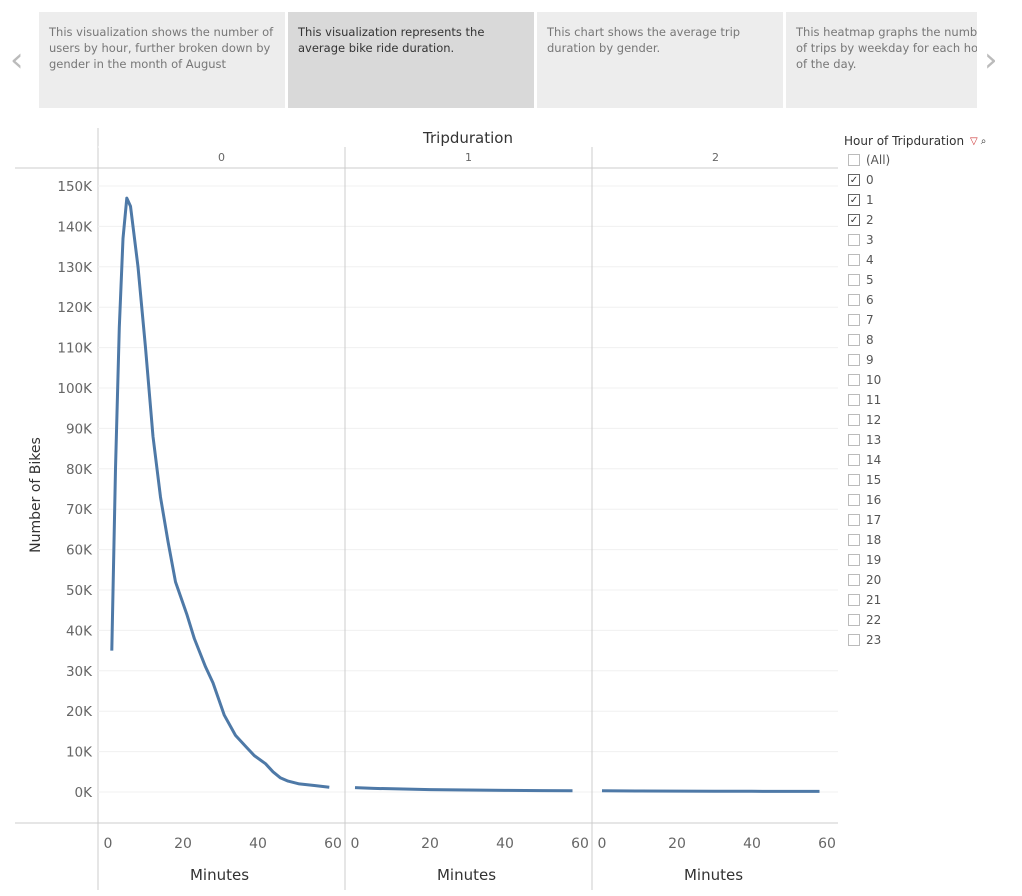 The image size is (1022, 896). Describe the element at coordinates (874, 560) in the screenshot. I see `filter-item-label: 19` at that location.